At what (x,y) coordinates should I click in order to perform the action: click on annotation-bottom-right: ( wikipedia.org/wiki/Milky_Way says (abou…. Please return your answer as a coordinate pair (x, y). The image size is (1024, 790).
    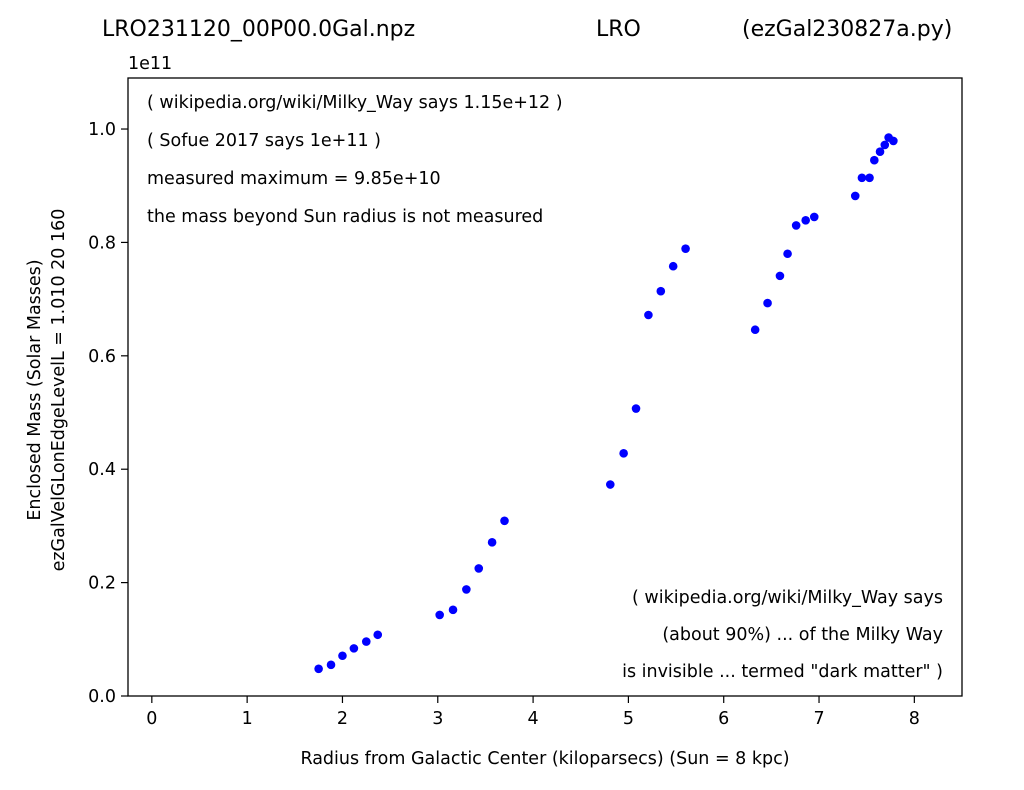
    Looking at the image, I should click on (782, 635).